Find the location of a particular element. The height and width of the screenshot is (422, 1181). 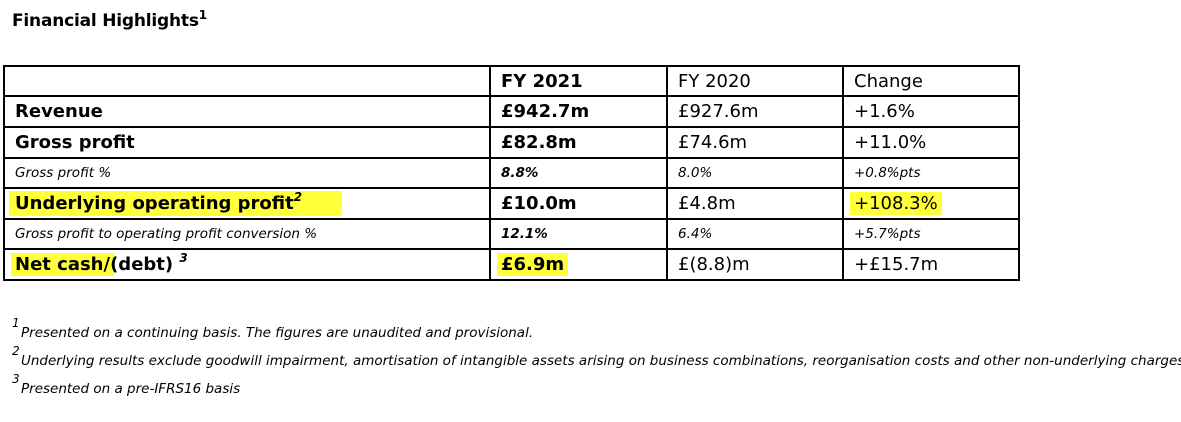

cell-fy2020: 6.4% is located at coordinates (755, 234).